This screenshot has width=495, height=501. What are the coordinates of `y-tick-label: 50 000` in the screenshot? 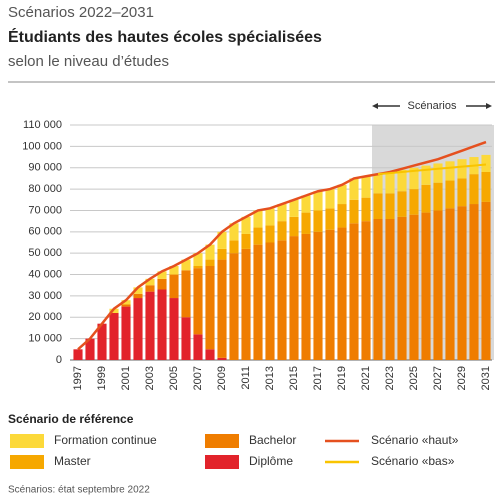 It's located at (45, 253).